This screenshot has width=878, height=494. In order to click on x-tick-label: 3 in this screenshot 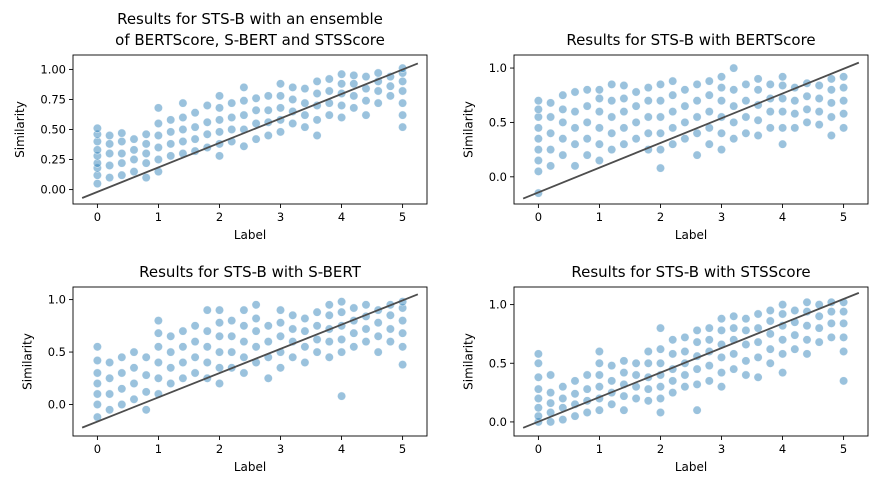, I will do `click(280, 449)`.